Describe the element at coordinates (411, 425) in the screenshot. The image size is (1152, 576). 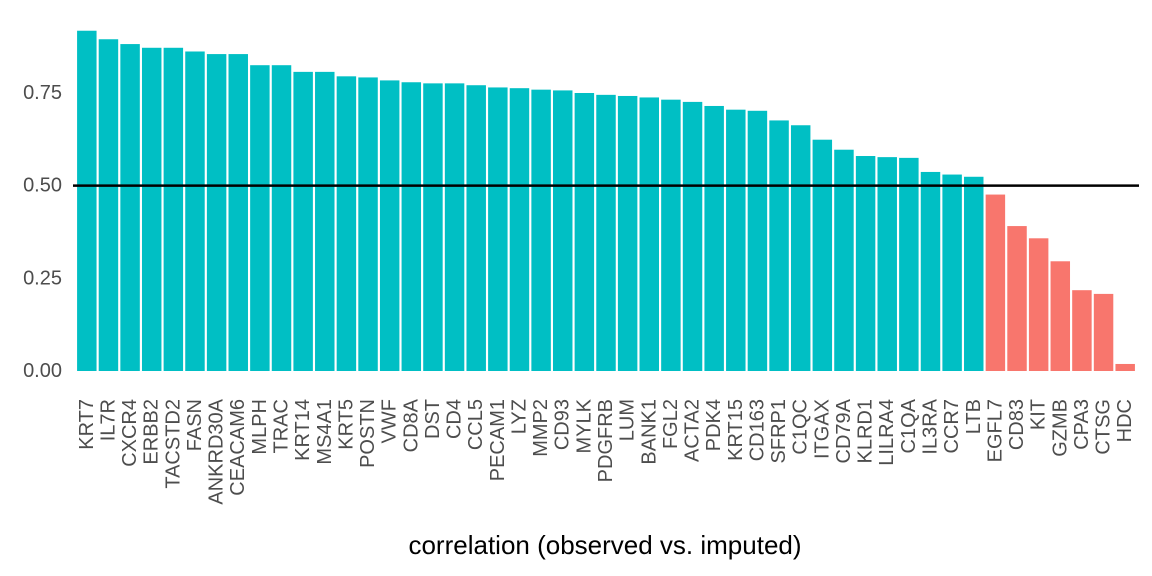
I see `x-tick-label: CD8A` at that location.